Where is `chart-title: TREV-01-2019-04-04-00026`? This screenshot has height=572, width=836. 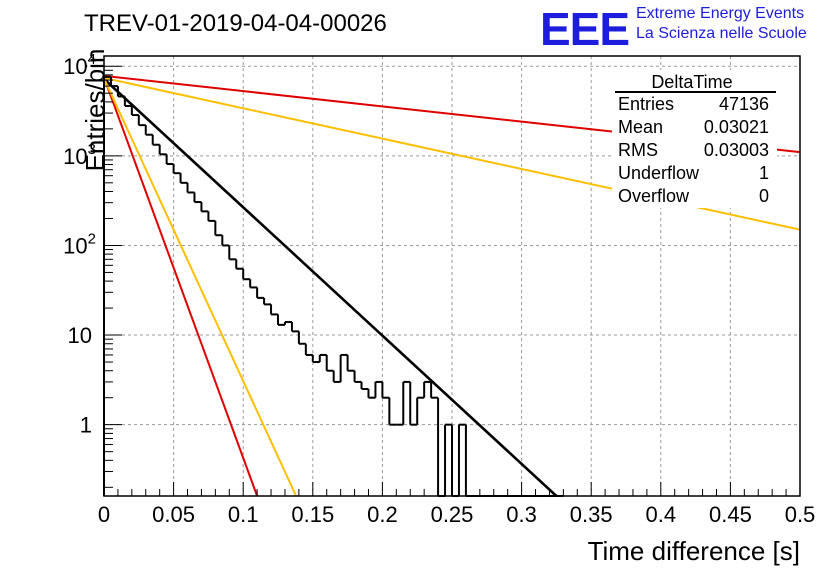
chart-title: TREV-01-2019-04-04-00026 is located at coordinates (235, 23).